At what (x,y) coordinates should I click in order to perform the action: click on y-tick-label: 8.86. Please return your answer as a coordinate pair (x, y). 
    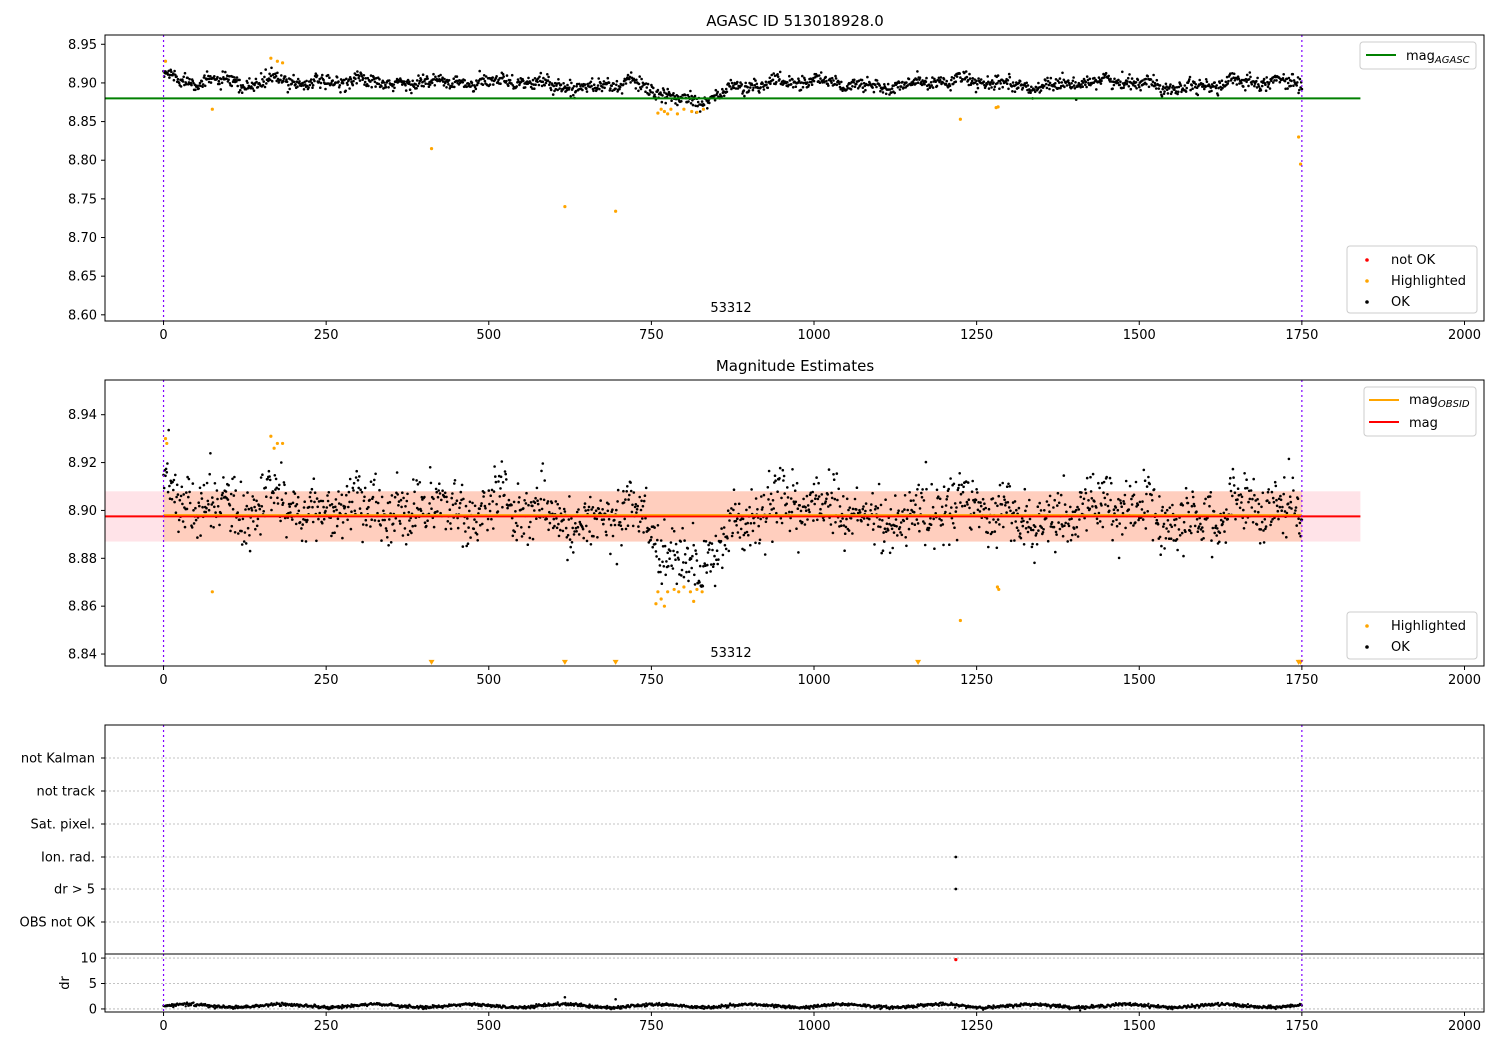
    Looking at the image, I should click on (82, 607).